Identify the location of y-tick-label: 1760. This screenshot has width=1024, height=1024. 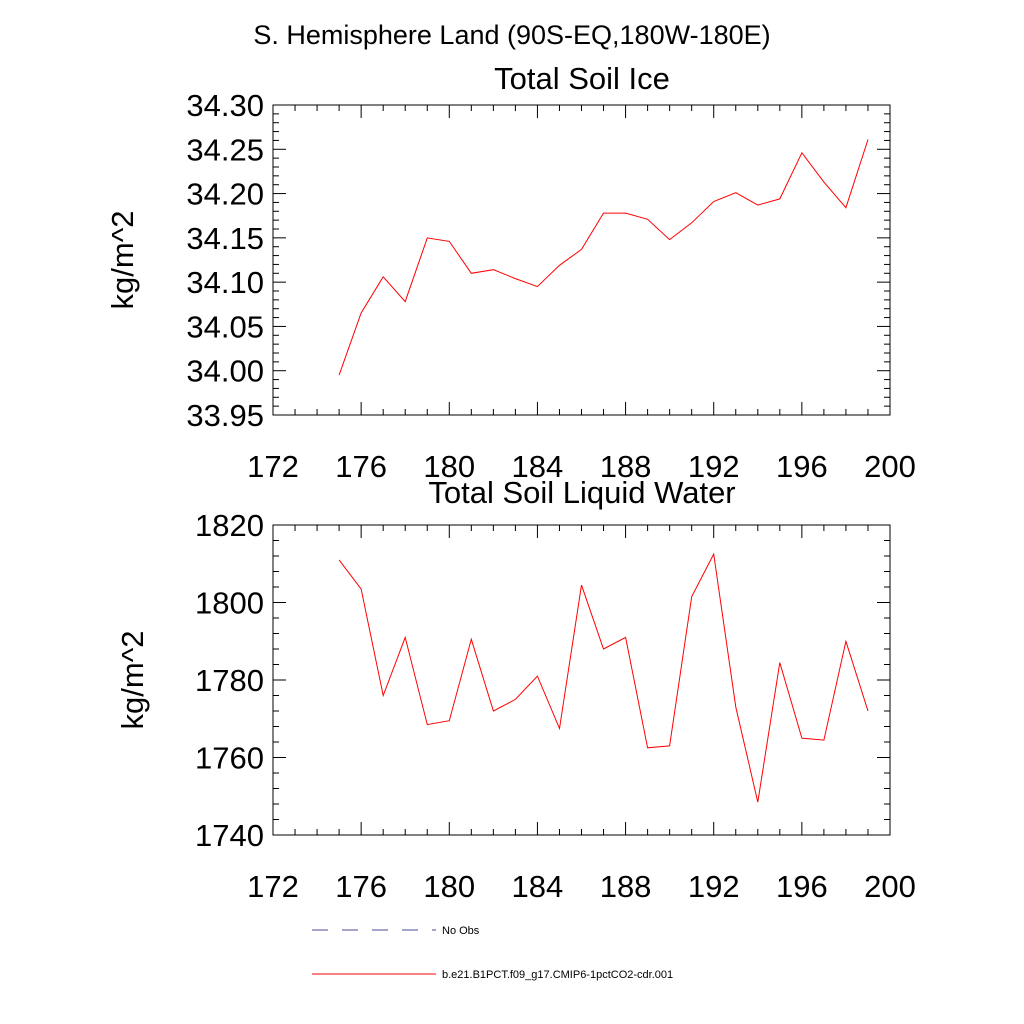
(229, 758).